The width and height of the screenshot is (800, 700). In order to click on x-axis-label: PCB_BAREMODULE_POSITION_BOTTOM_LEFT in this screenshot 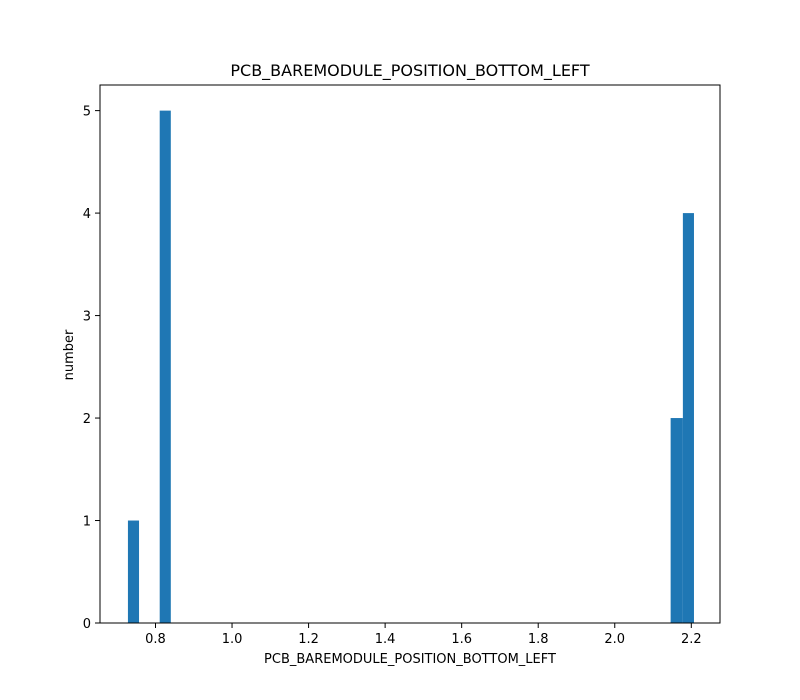, I will do `click(410, 659)`.